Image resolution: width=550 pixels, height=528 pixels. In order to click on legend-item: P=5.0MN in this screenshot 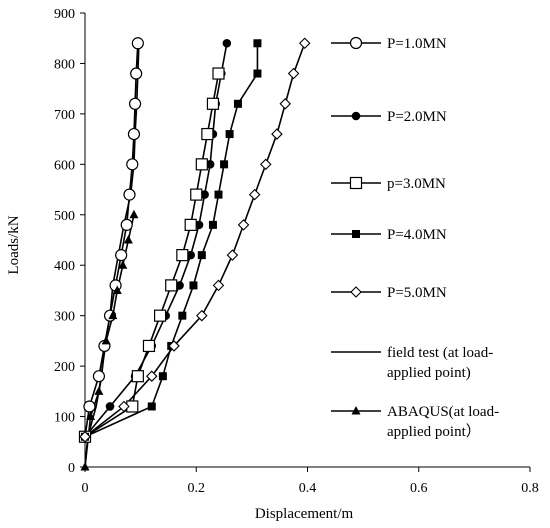, I will do `click(389, 293)`.